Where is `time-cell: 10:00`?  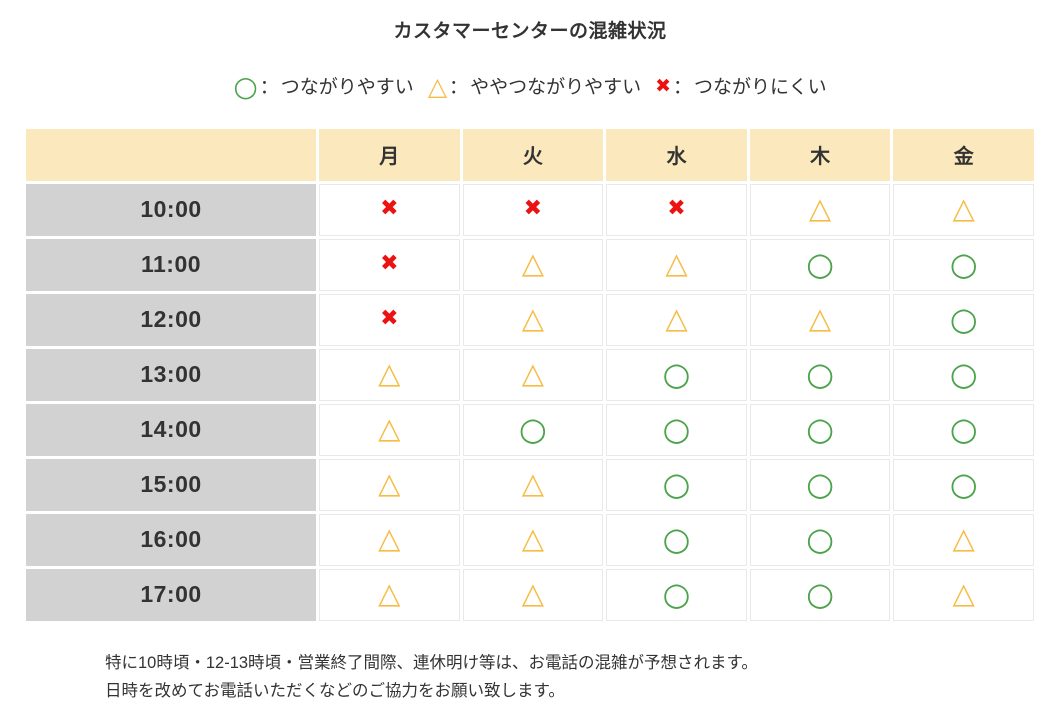
time-cell: 10:00 is located at coordinates (171, 209).